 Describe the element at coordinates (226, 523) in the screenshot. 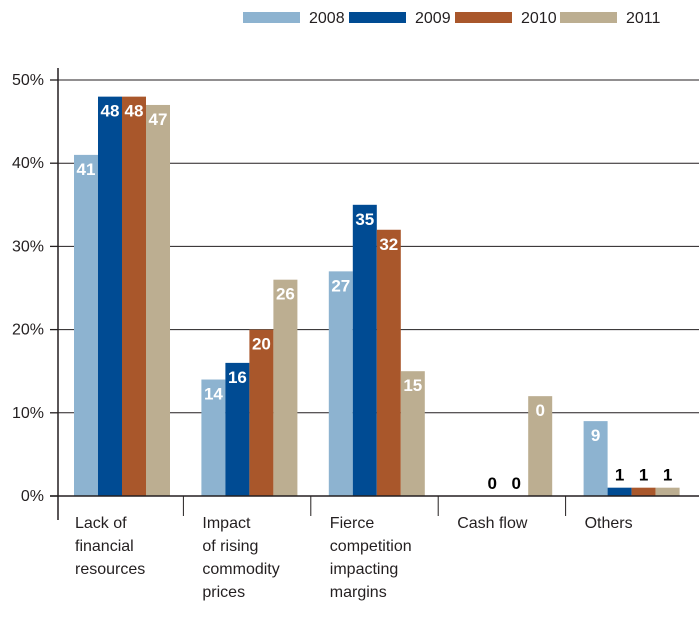

I see `category-label-1: Impact` at that location.